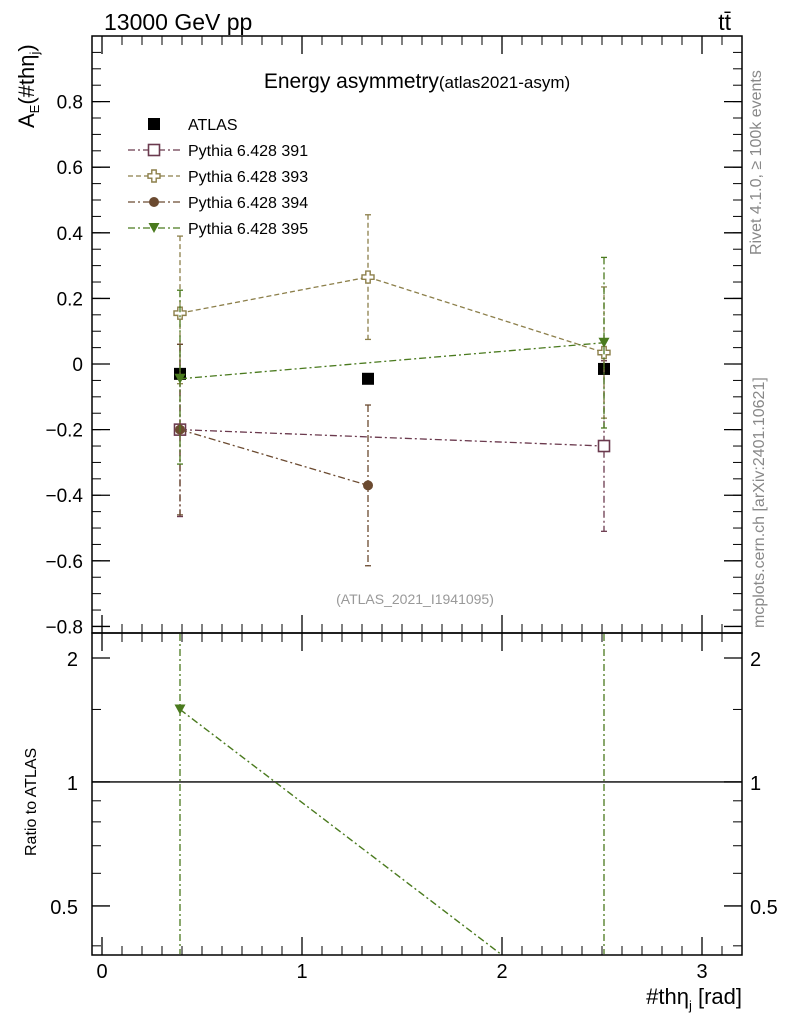 This screenshot has width=786, height=1024. I want to click on ratio-x-tick-label: 3, so click(701, 972).